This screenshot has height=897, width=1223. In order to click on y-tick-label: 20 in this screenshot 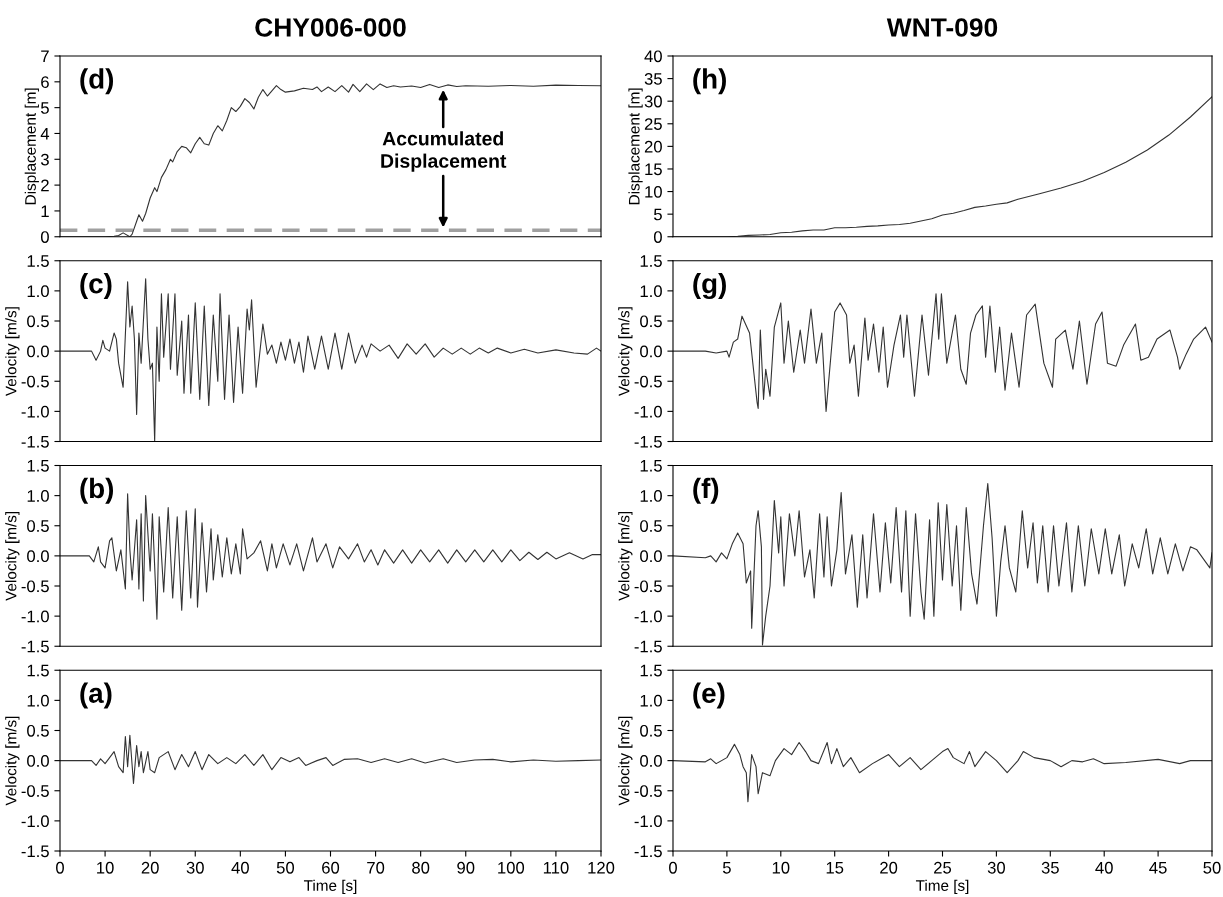, I will do `click(653, 146)`.